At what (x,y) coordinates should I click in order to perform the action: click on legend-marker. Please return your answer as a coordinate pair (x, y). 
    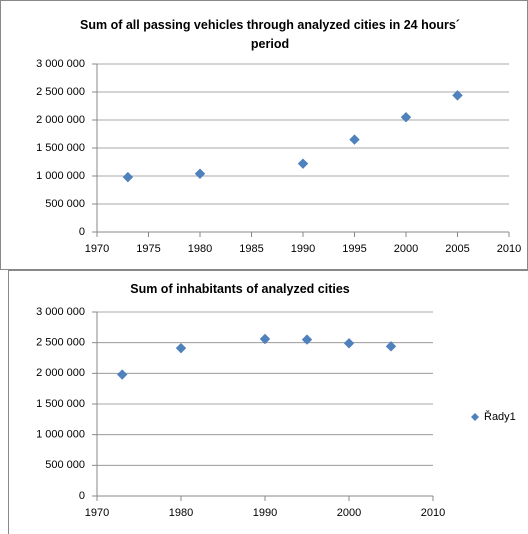
    Looking at the image, I should click on (475, 417).